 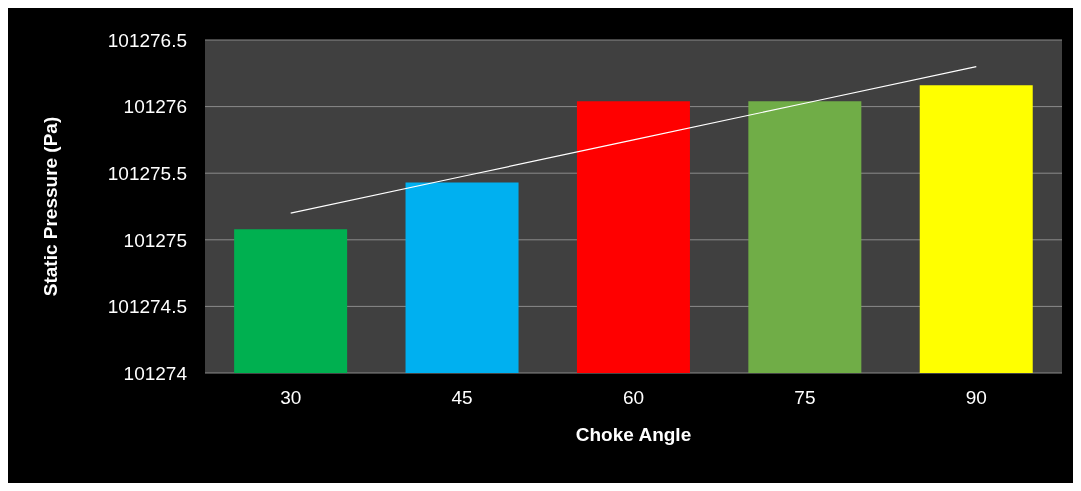 I want to click on x-tick-label: 75, so click(x=805, y=398).